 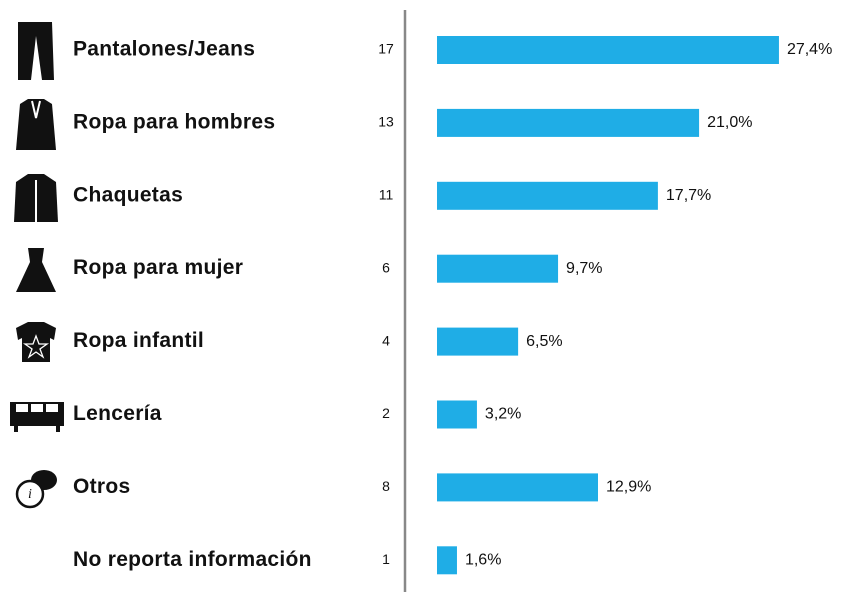 I want to click on icon-baby-star, so click(x=36, y=346).